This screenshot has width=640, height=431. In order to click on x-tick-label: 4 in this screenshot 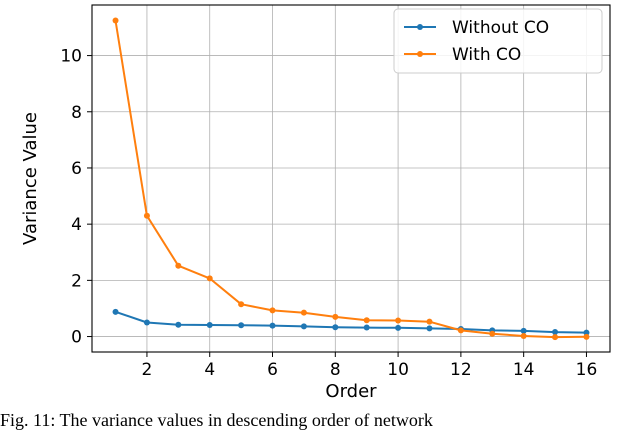, I will do `click(209, 370)`.